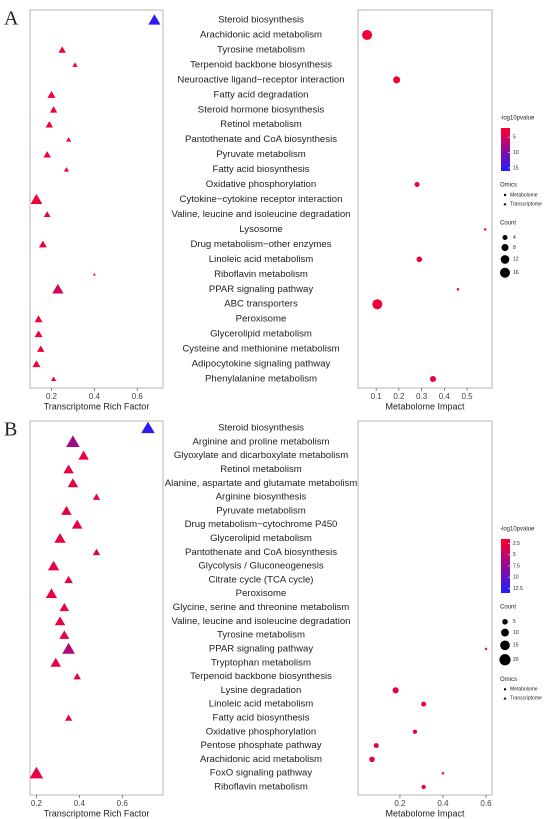 The width and height of the screenshot is (550, 819). I want to click on x-axis-title: Metabolome Impact, so click(425, 813).